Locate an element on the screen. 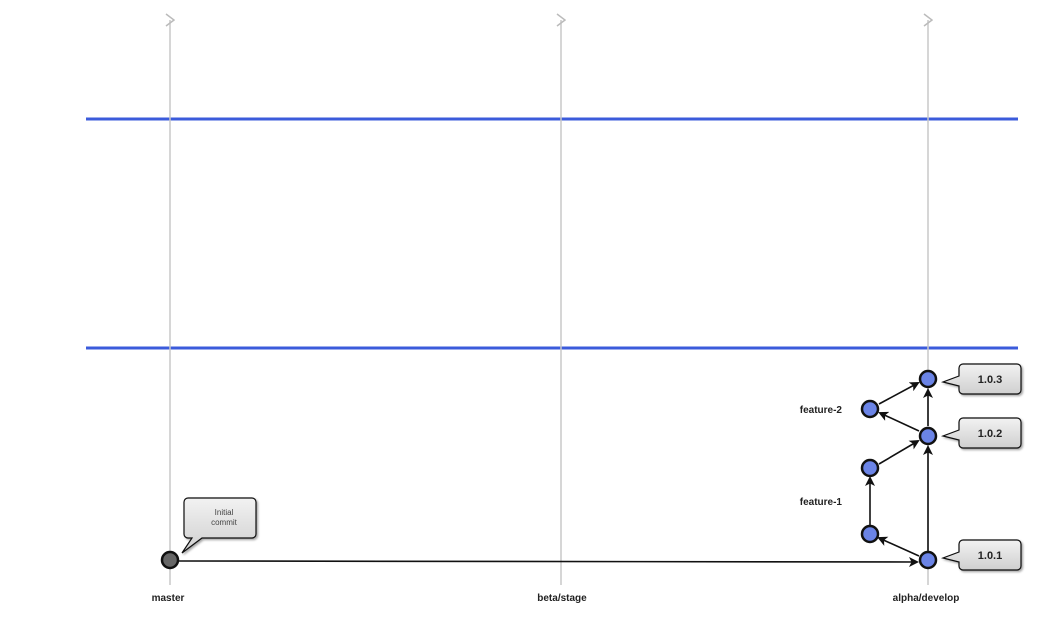 This screenshot has height=627, width=1047. tag-1.0.2-label: 1.0.2 is located at coordinates (990, 434).